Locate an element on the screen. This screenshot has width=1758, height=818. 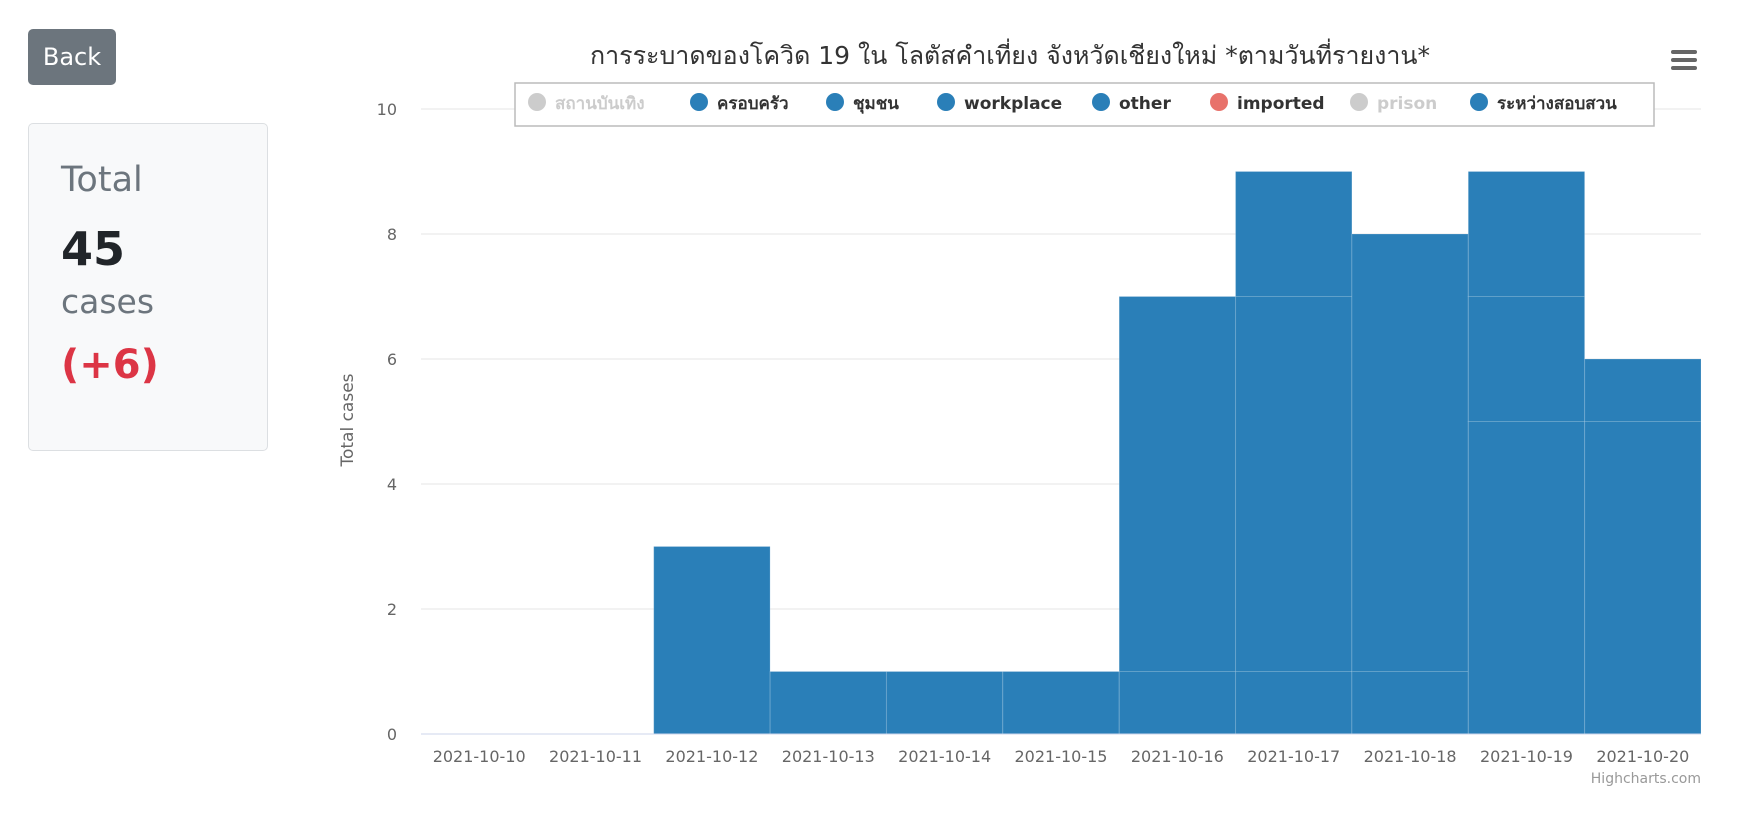
y-tick-label: 0 is located at coordinates (392, 734).